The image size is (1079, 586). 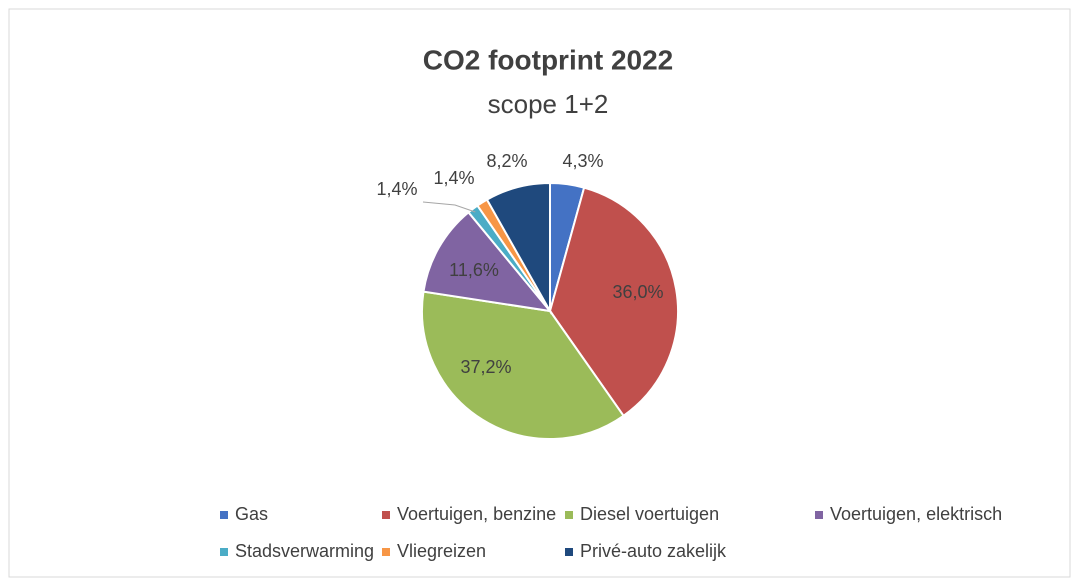 What do you see at coordinates (485, 367) in the screenshot?
I see `data-label: 37,2%` at bounding box center [485, 367].